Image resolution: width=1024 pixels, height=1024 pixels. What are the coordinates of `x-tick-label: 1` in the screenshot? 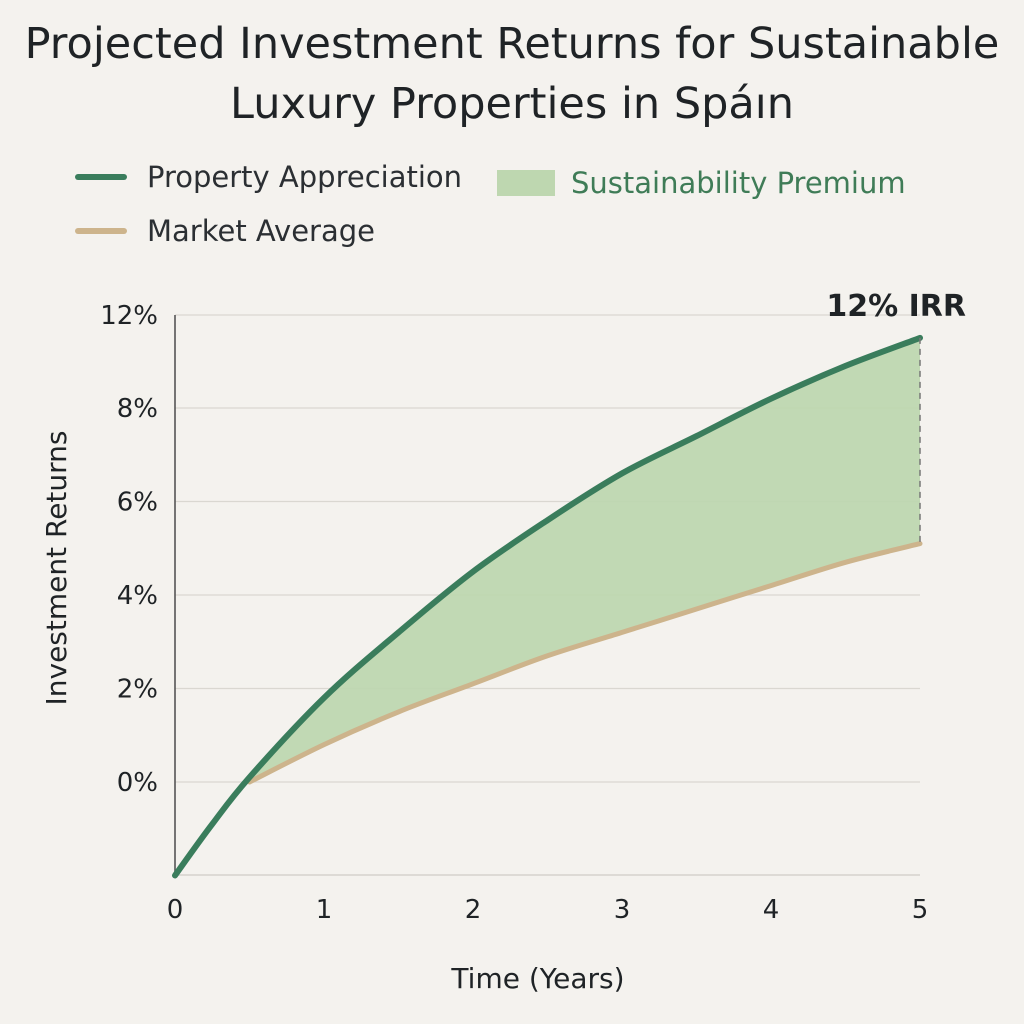 It's located at (324, 910).